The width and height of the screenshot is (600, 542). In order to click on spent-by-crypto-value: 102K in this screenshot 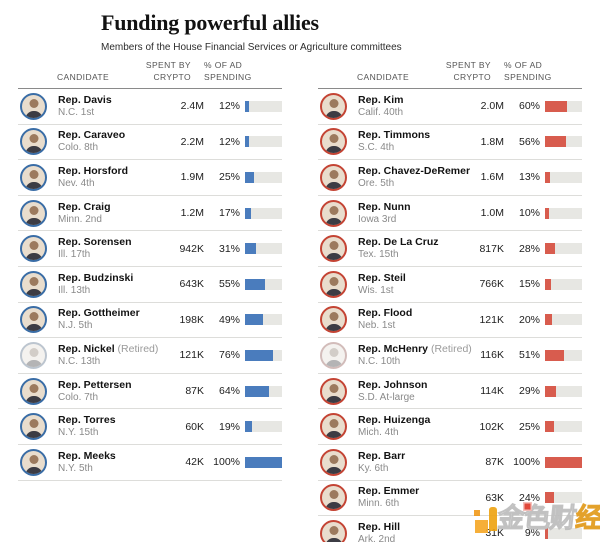, I will do `click(491, 426)`.